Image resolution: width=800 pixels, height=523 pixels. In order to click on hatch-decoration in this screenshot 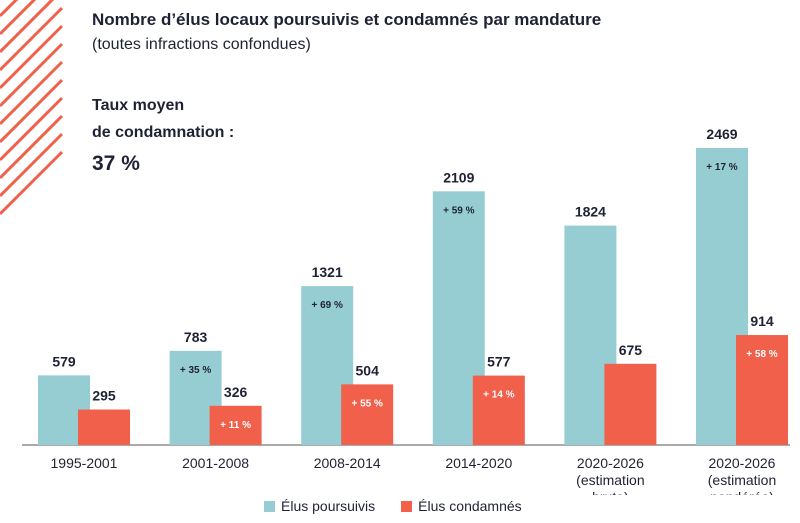, I will do `click(32, 108)`.